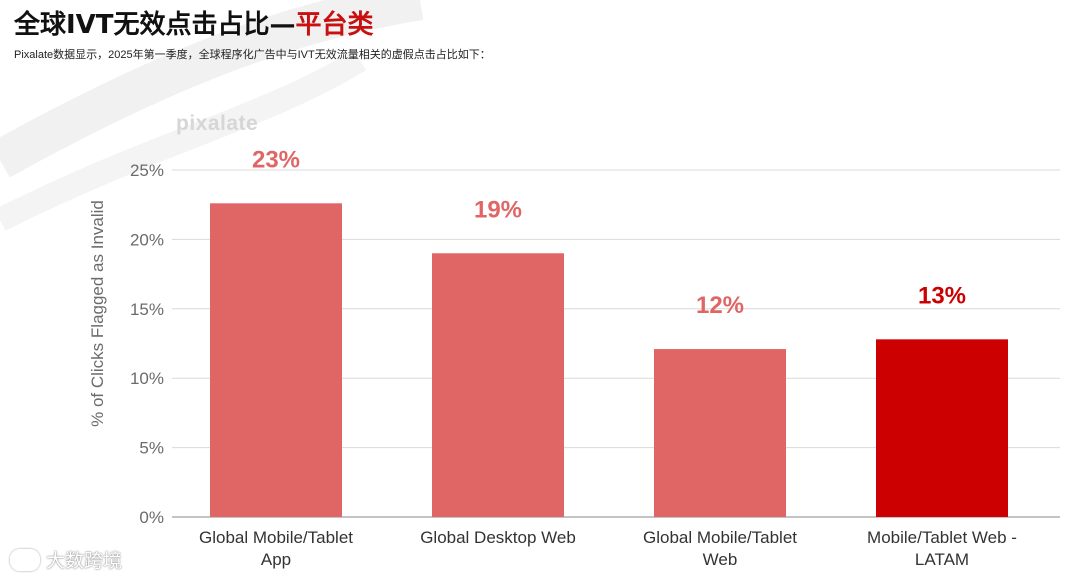 The width and height of the screenshot is (1080, 581). What do you see at coordinates (147, 378) in the screenshot?
I see `y-tick-label: 10%` at bounding box center [147, 378].